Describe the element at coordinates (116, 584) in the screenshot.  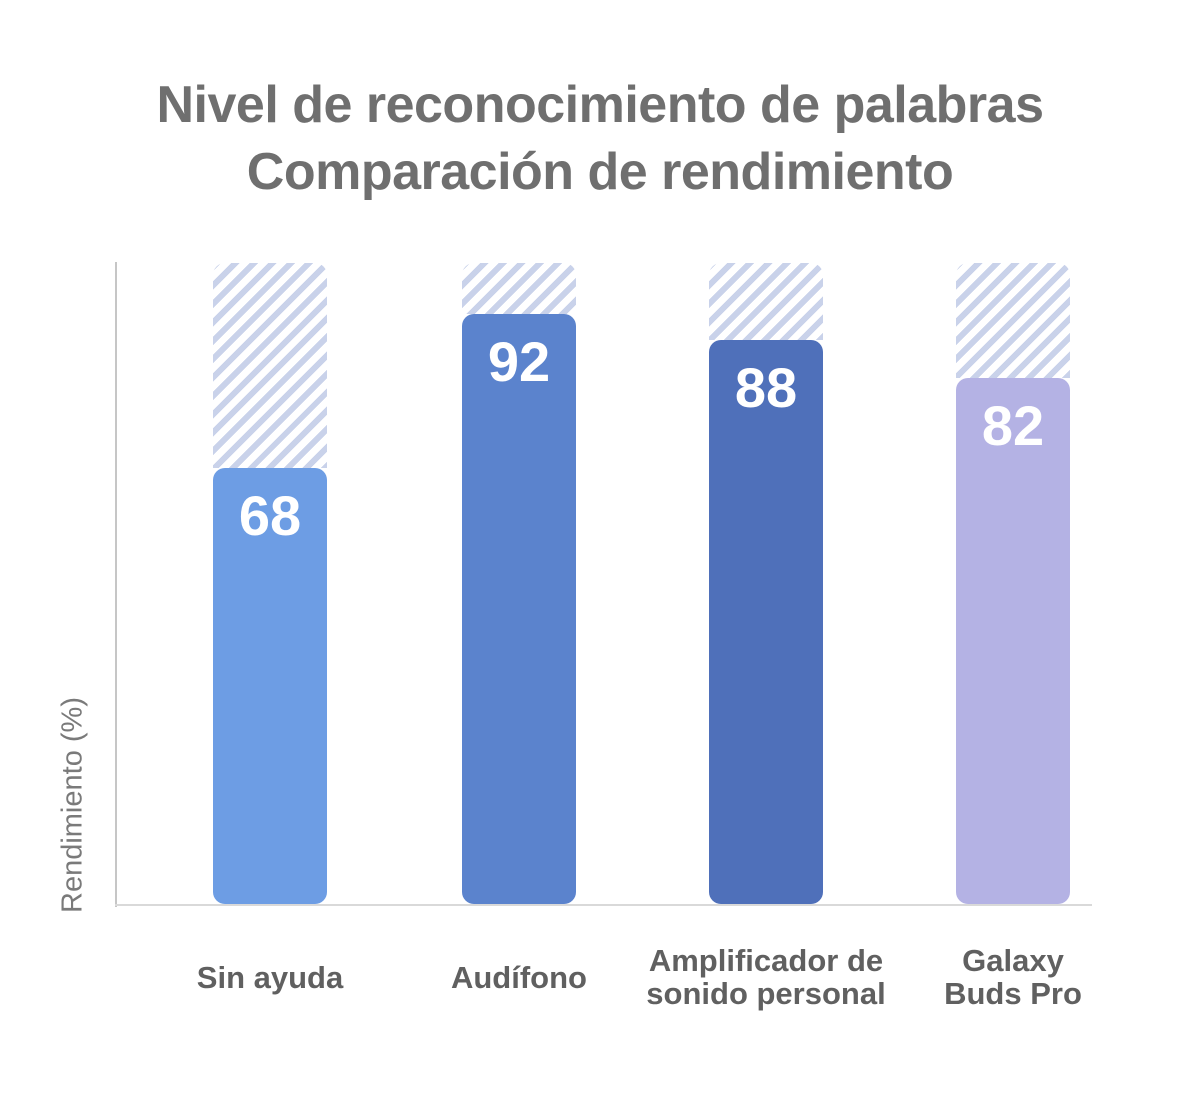
I see `y-axis-line` at that location.